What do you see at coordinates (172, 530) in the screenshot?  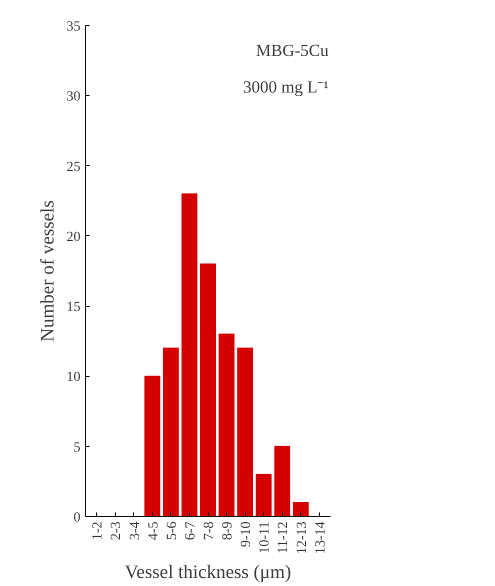 I see `x-tick-label: 5-6` at bounding box center [172, 530].